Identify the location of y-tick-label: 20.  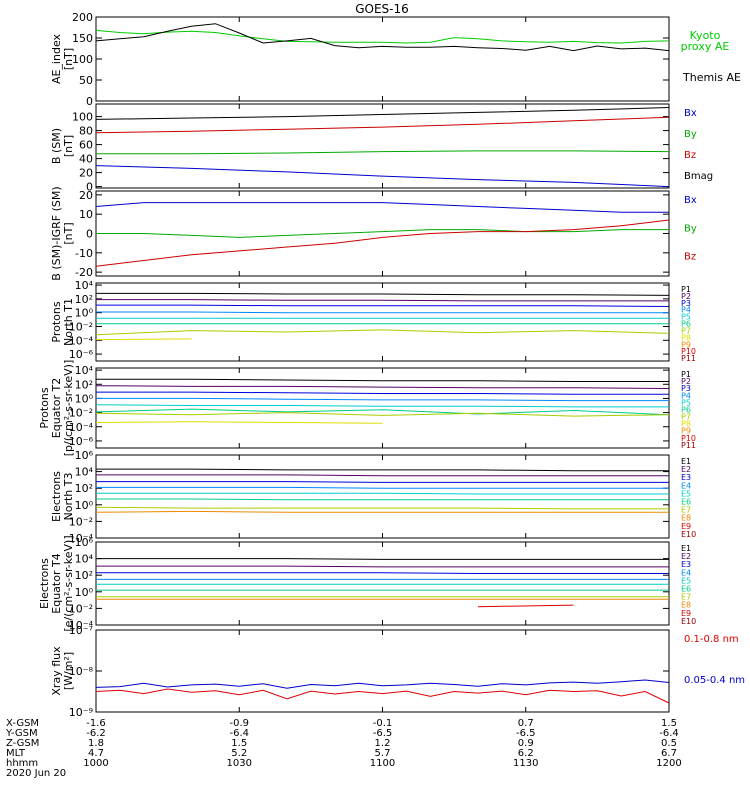
(86, 195).